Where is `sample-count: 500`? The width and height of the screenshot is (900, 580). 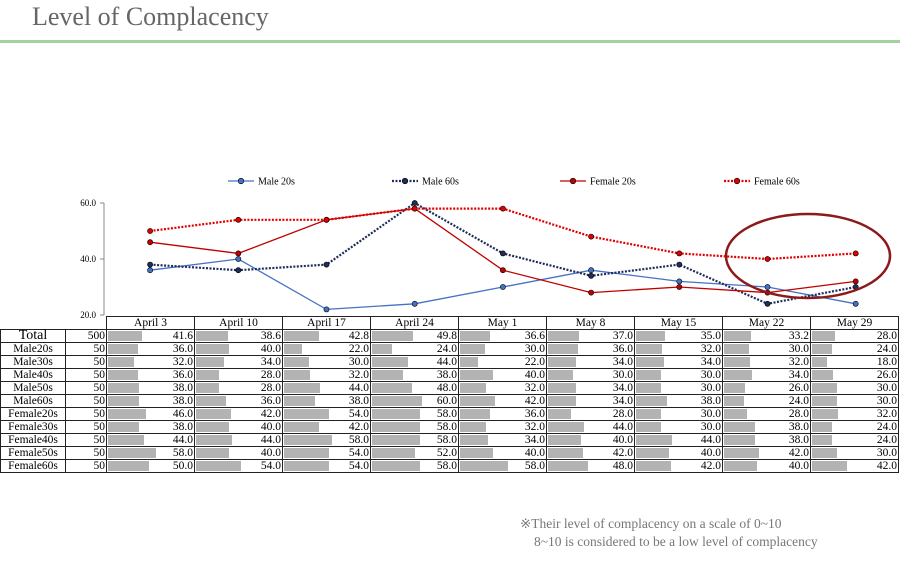 sample-count: 500 is located at coordinates (86, 336).